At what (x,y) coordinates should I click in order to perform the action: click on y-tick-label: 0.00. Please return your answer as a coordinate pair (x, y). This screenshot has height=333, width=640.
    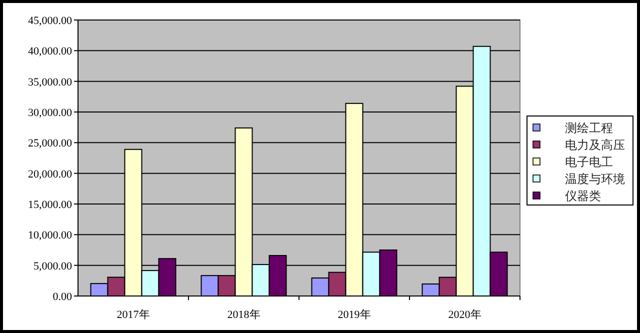
    Looking at the image, I should click on (62, 297).